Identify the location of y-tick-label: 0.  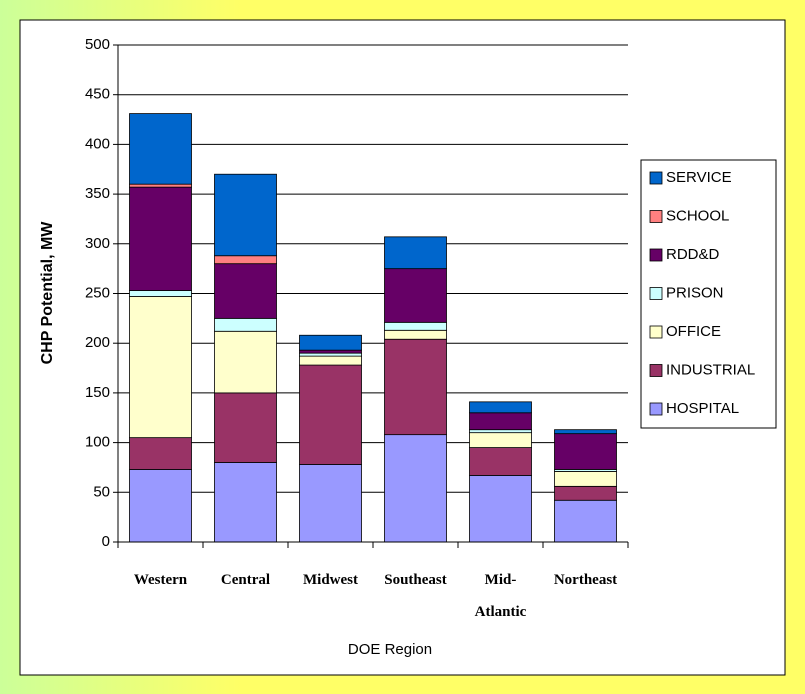
(106, 541).